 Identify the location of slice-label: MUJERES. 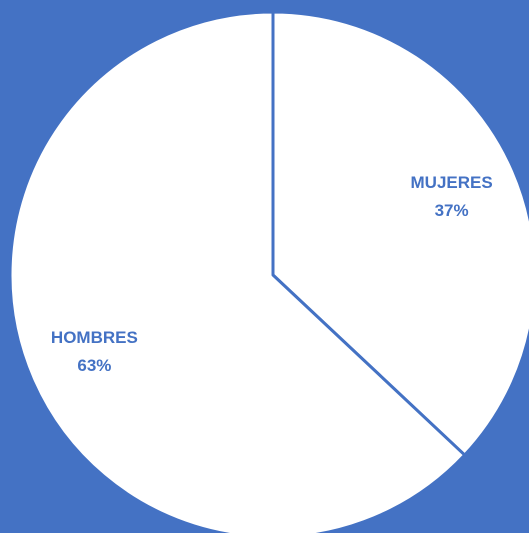
(452, 182).